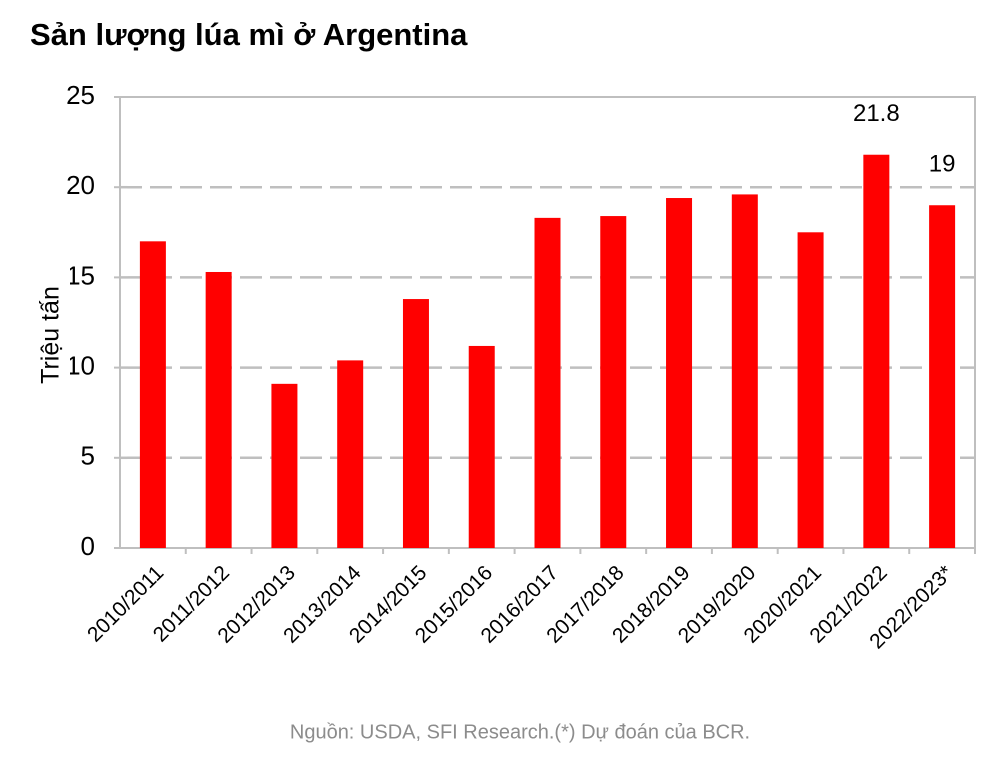 The height and width of the screenshot is (762, 1000). What do you see at coordinates (88, 456) in the screenshot?
I see `y-tick-label: 5` at bounding box center [88, 456].